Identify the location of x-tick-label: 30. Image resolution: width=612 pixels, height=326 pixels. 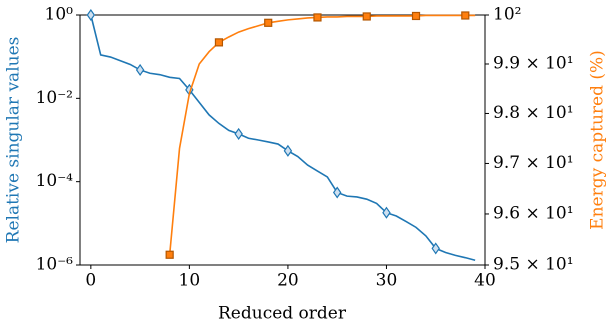
(387, 281).